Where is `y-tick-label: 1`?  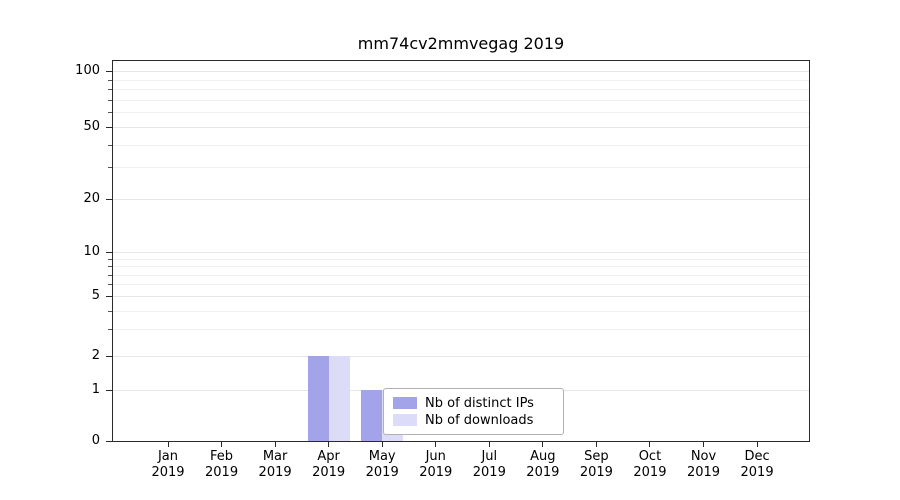 y-tick-label: 1 is located at coordinates (95, 389).